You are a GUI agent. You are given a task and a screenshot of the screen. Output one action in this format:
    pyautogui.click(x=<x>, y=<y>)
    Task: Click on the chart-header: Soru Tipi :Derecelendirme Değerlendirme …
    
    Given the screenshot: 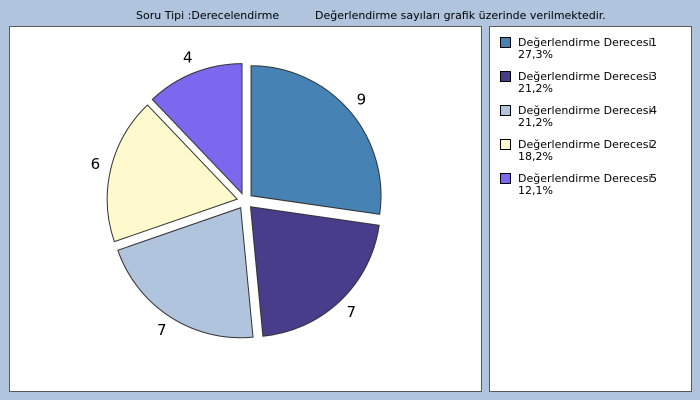 What is the action you would take?
    pyautogui.click(x=350, y=17)
    